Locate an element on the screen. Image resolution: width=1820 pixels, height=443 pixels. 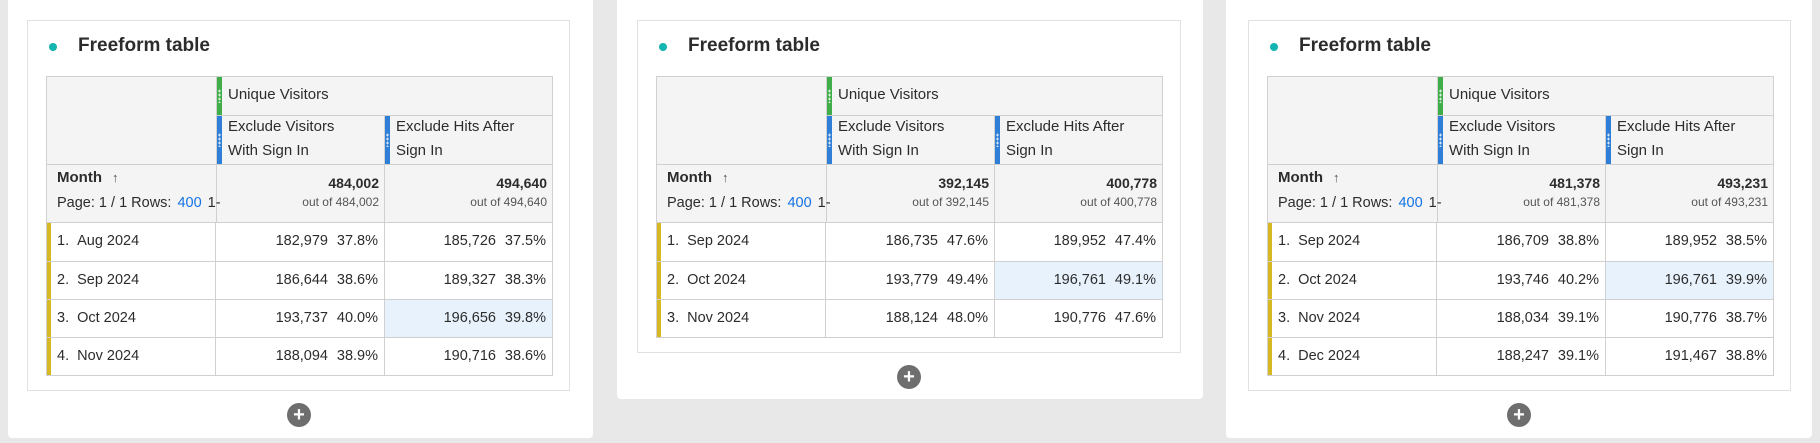
column-out-of-2: out of 400,778 is located at coordinates (1118, 202).